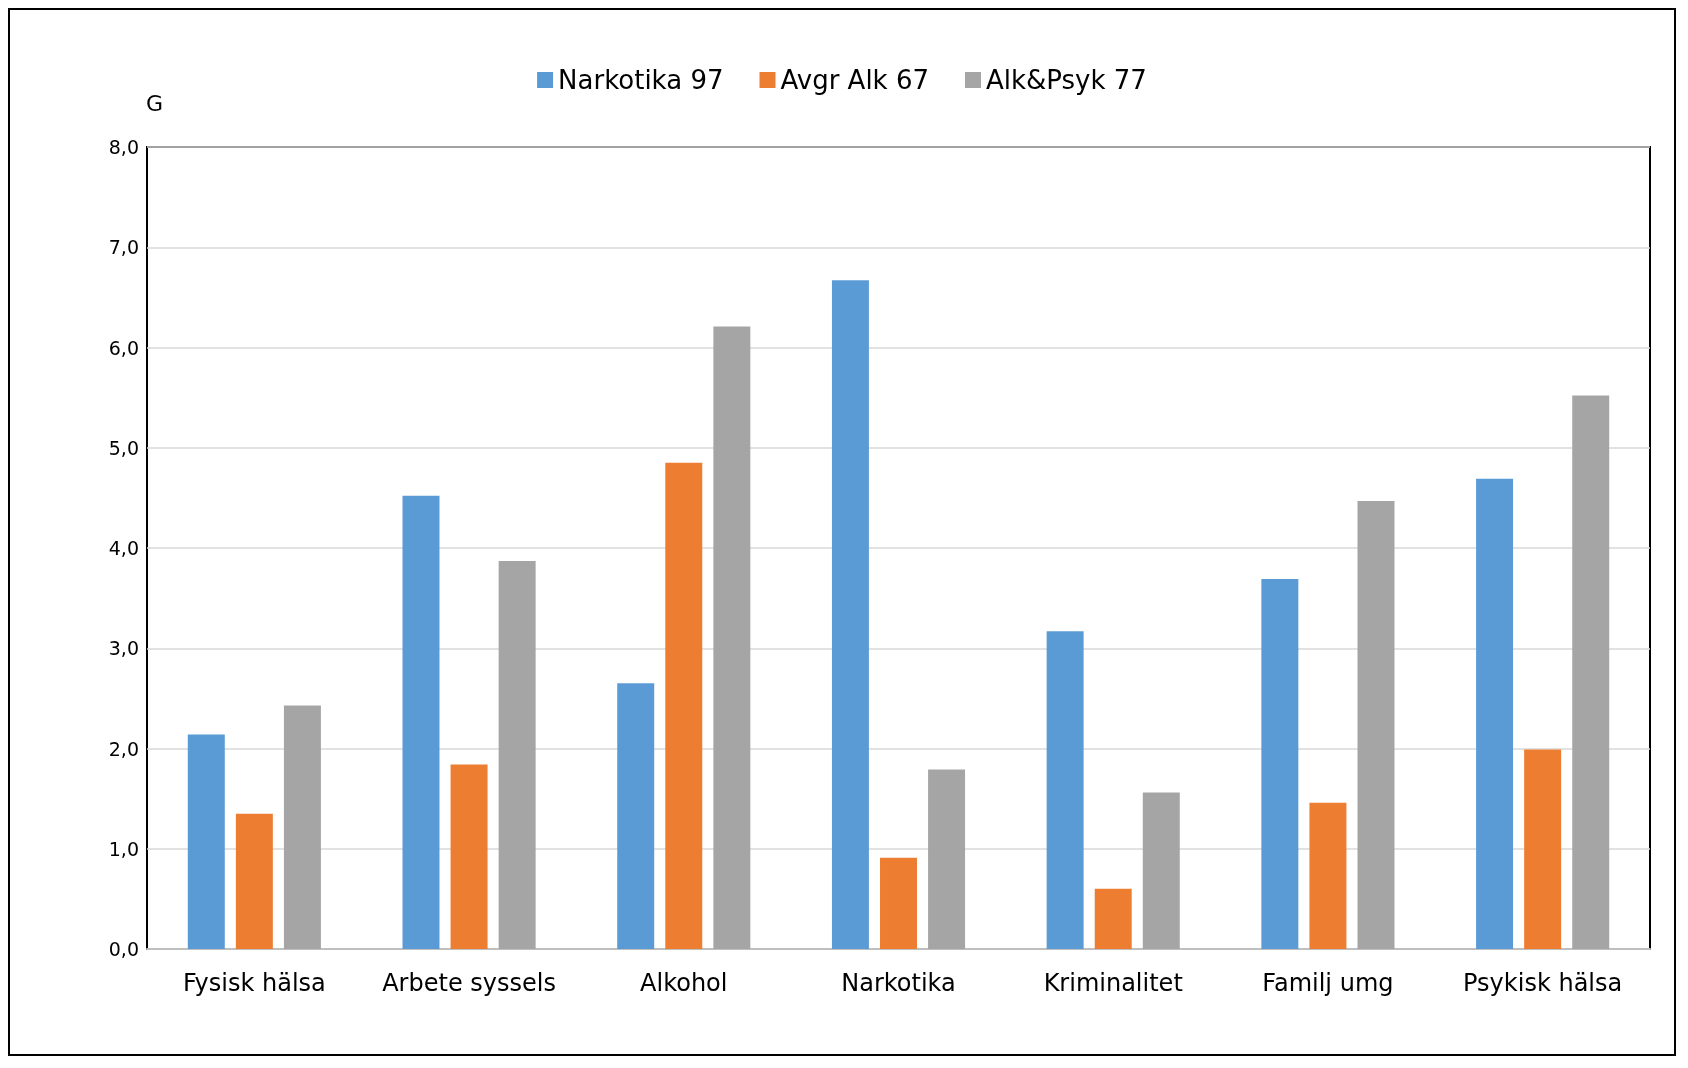 This screenshot has height=1068, width=1688. Describe the element at coordinates (684, 983) in the screenshot. I see `x-tick-label: Alkohol` at that location.